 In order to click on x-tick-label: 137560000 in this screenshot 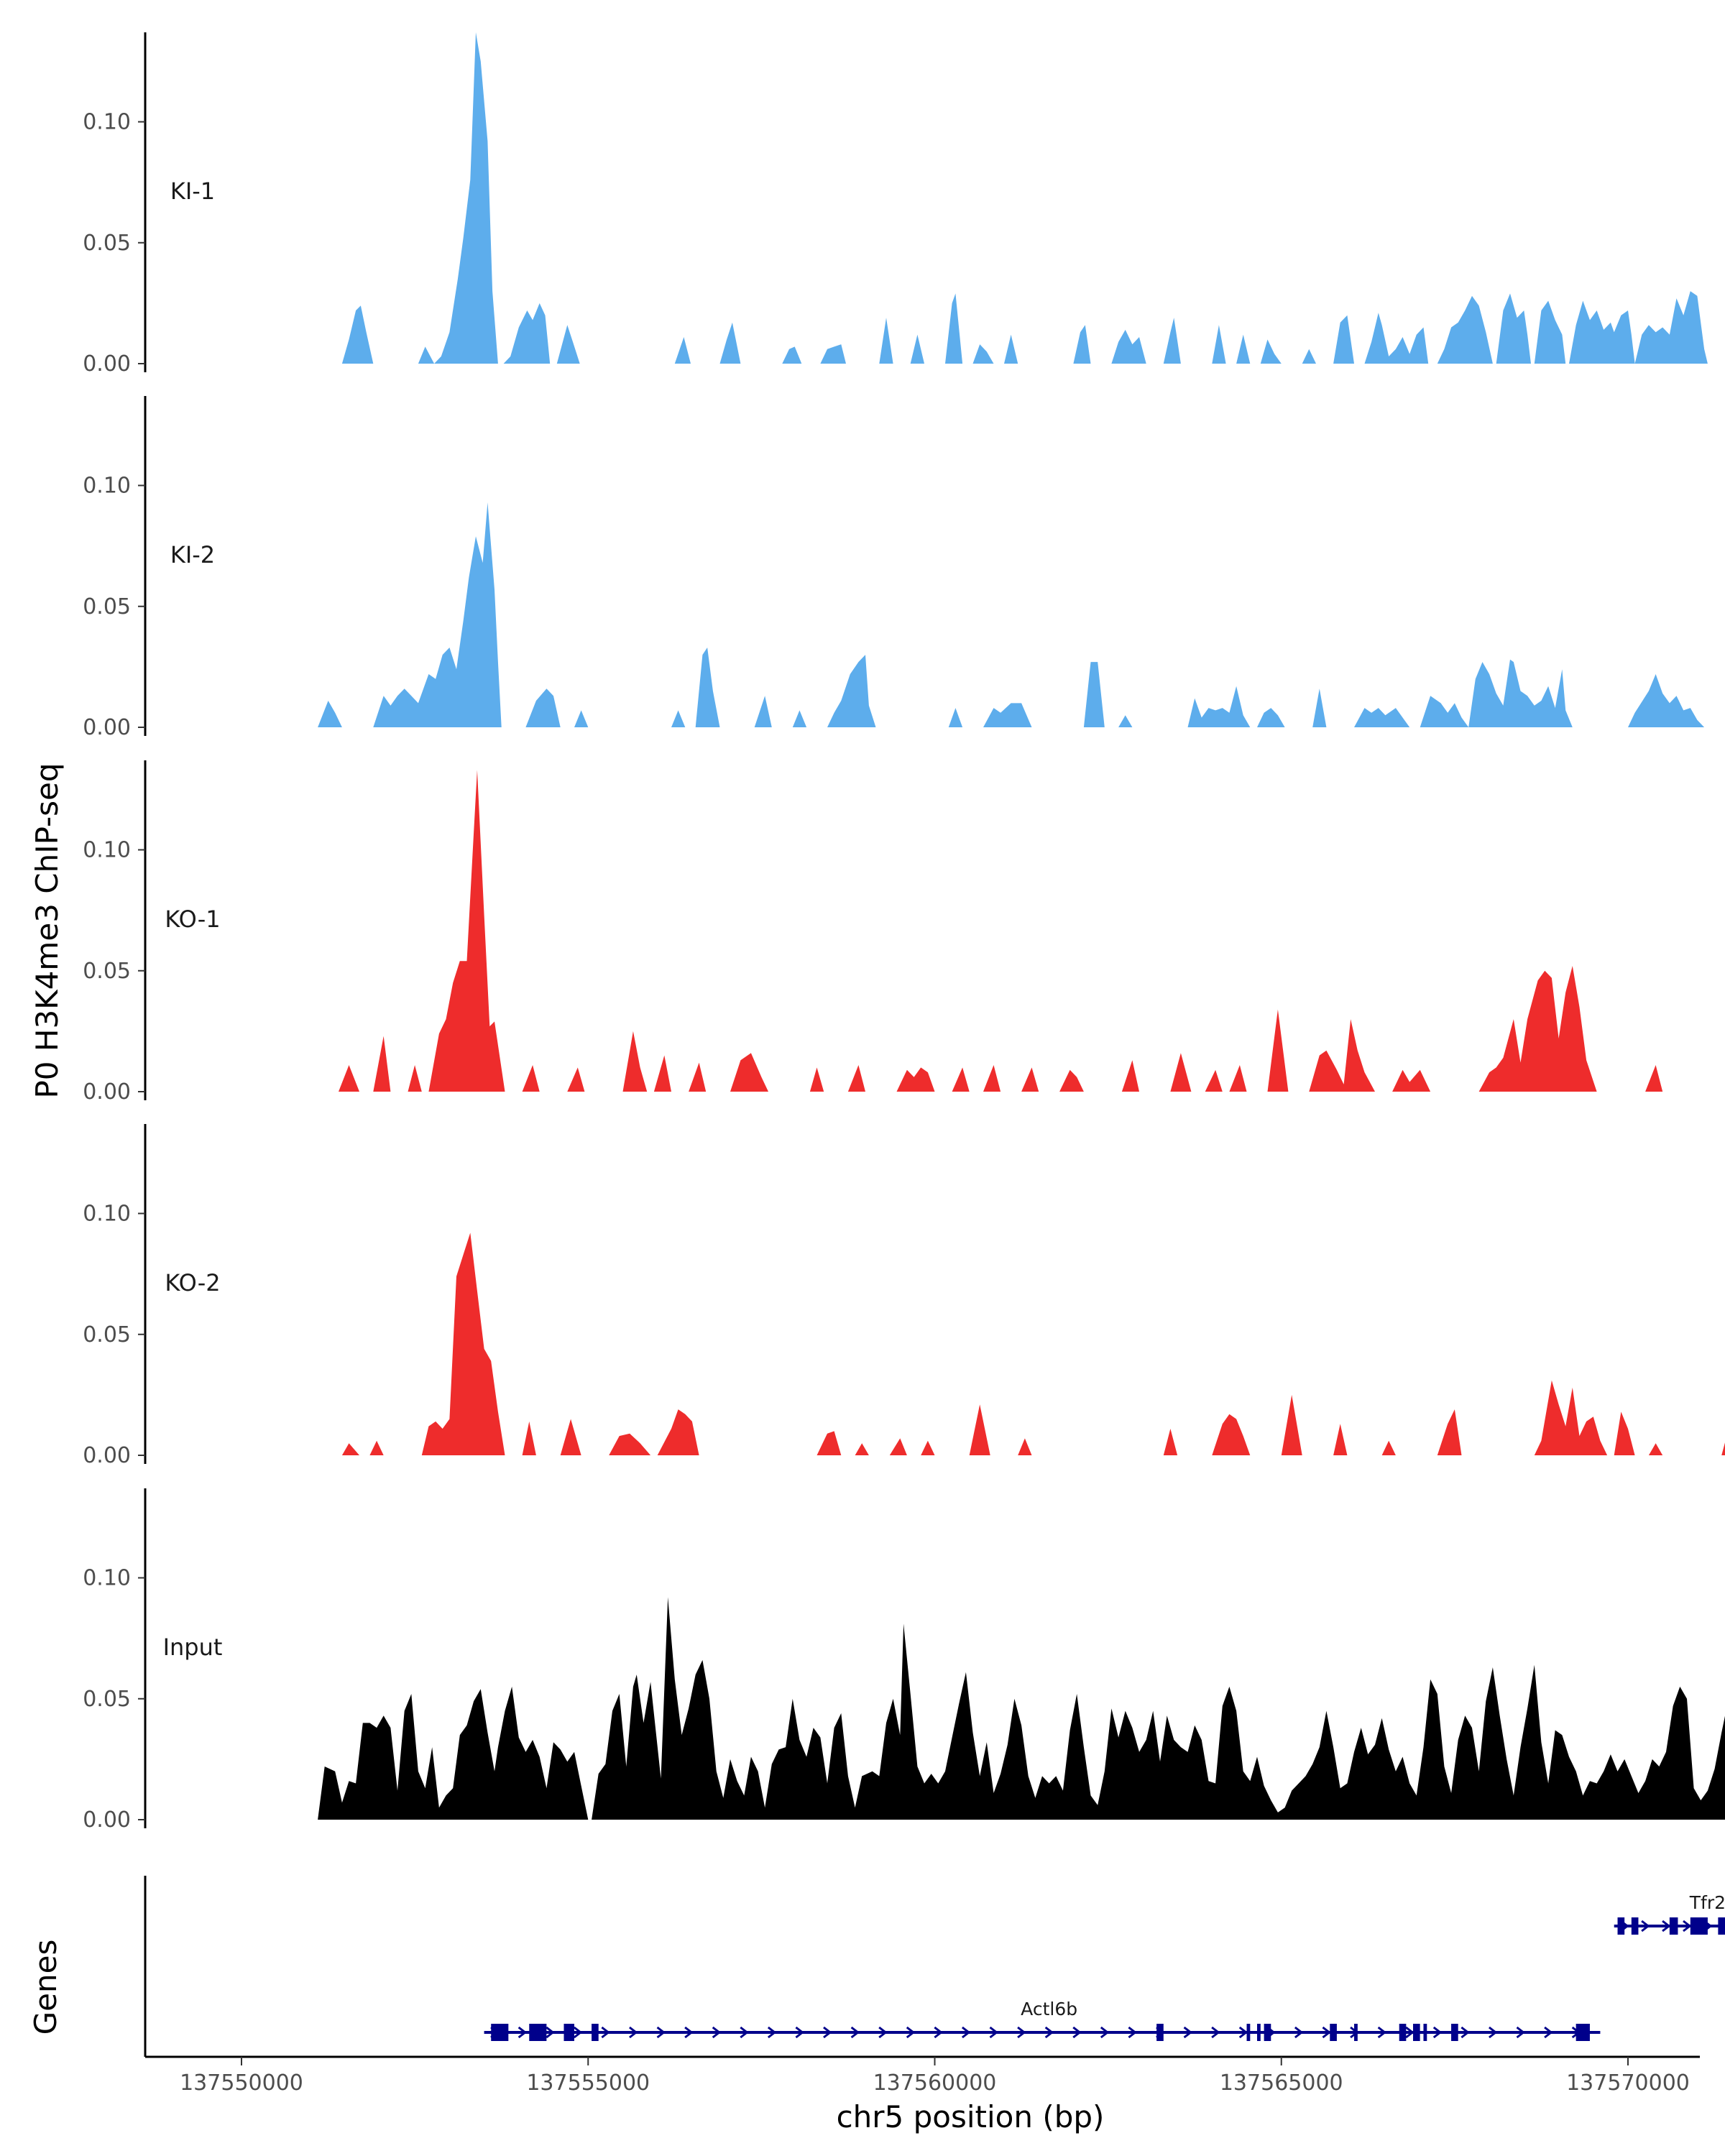, I will do `click(935, 2083)`.